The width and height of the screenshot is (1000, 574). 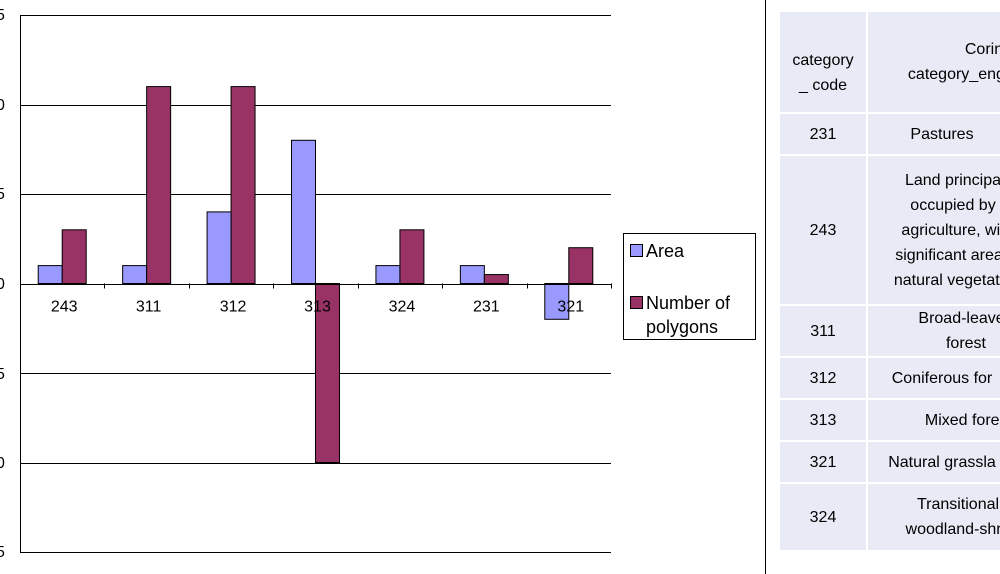 I want to click on table-header-row: category_ code Corine category_engli, so click(x=890, y=62).